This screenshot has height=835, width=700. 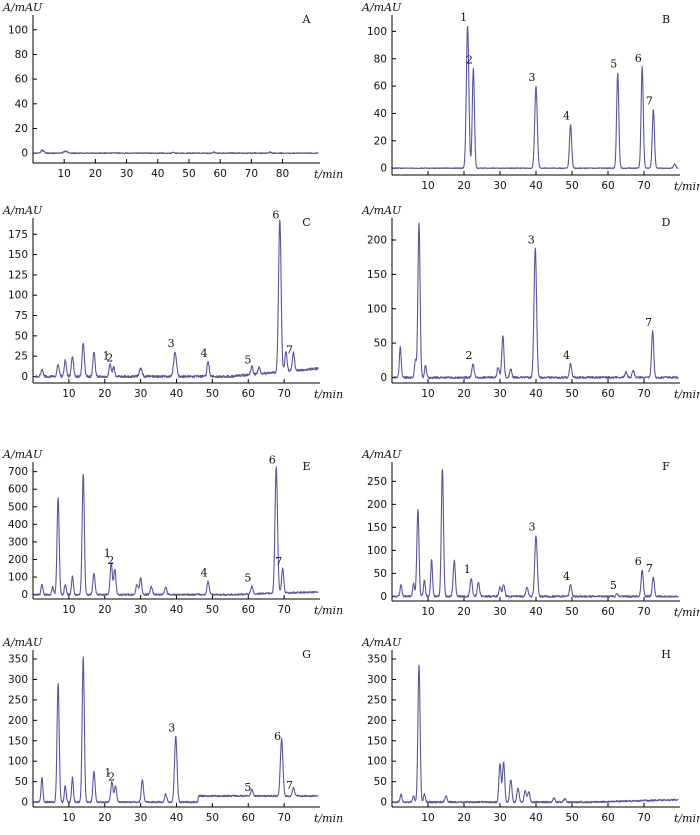 I want to click on peak-label: 3, so click(x=171, y=343).